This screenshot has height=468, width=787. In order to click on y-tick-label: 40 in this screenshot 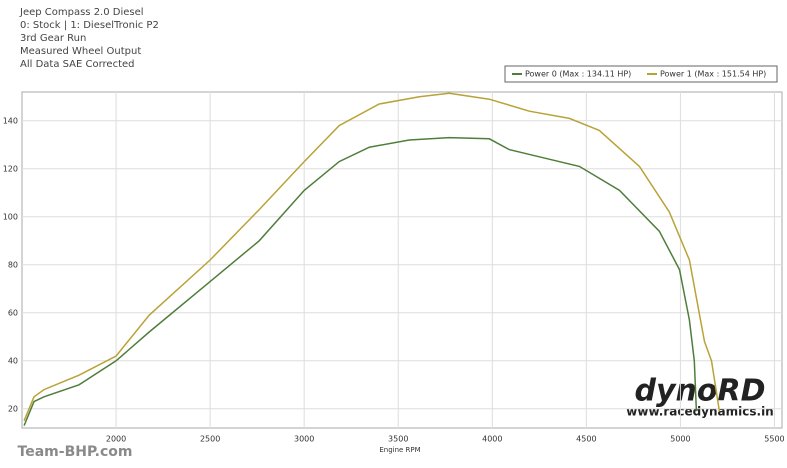, I will do `click(13, 360)`.